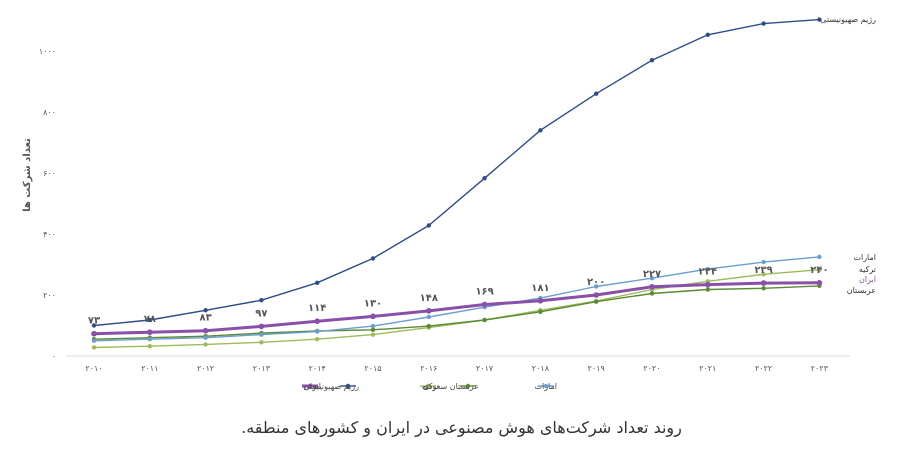  I want to click on y-tick-label: ۶۰۰, so click(49, 173).